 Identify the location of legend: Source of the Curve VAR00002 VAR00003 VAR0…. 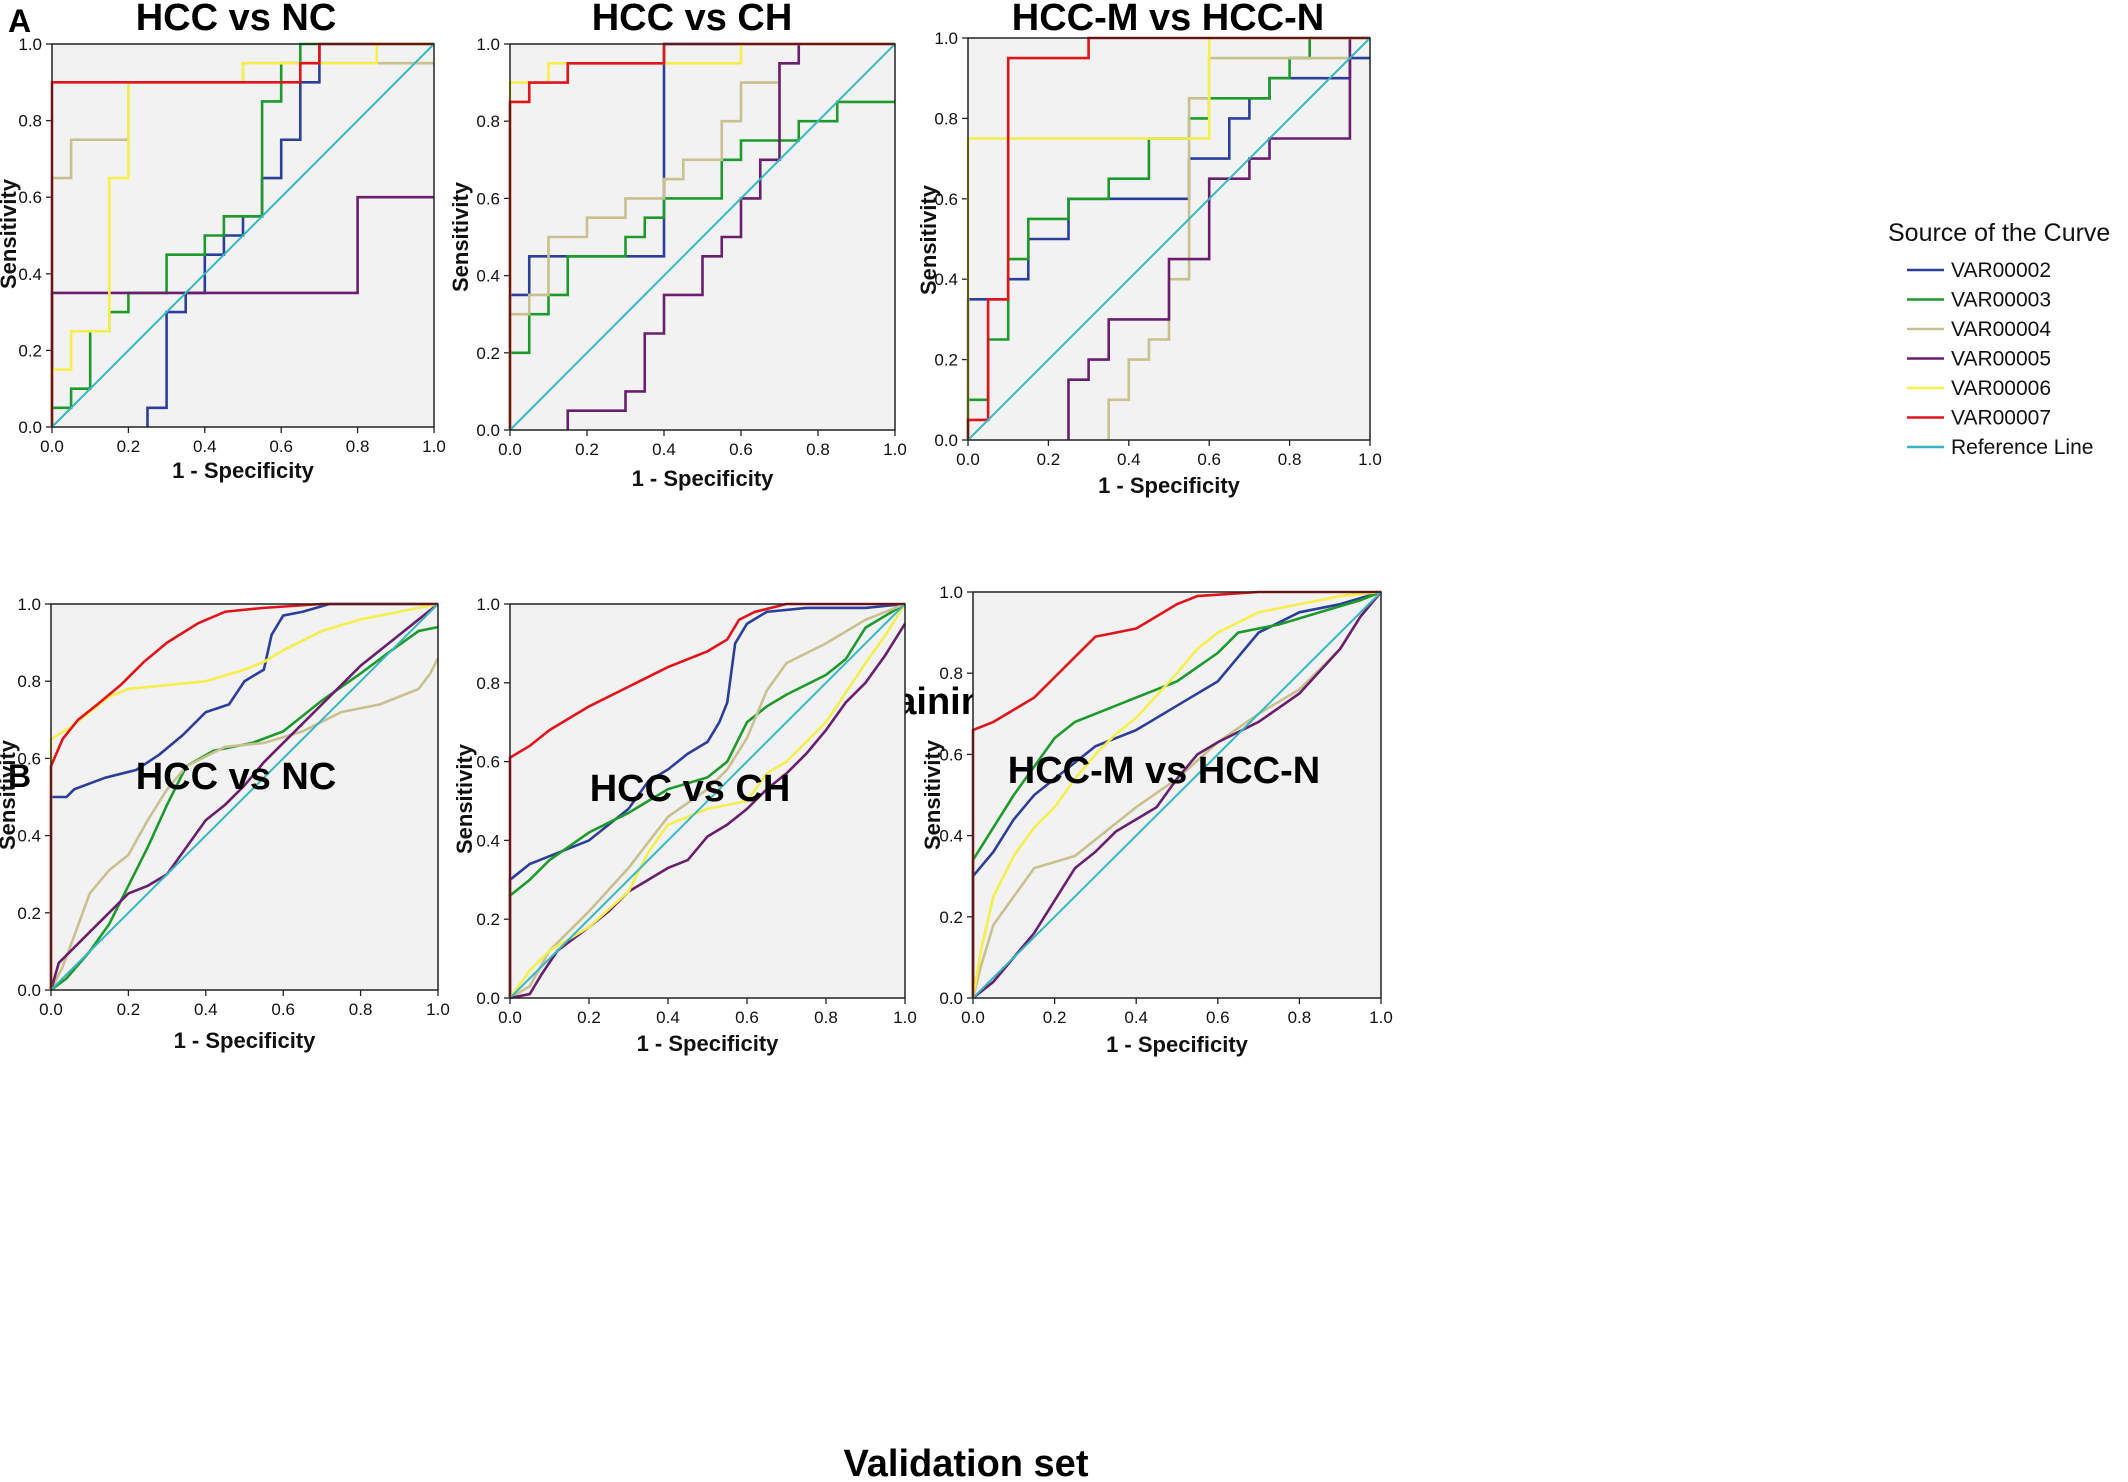
(1999, 339).